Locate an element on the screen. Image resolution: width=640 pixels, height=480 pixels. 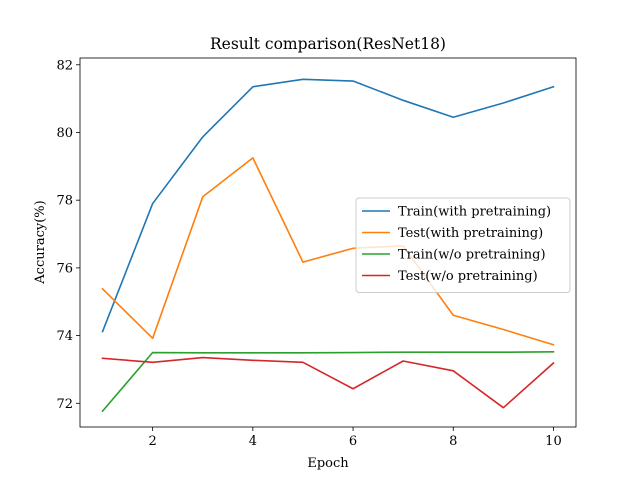
y-tick-label: 72 is located at coordinates (64, 404).